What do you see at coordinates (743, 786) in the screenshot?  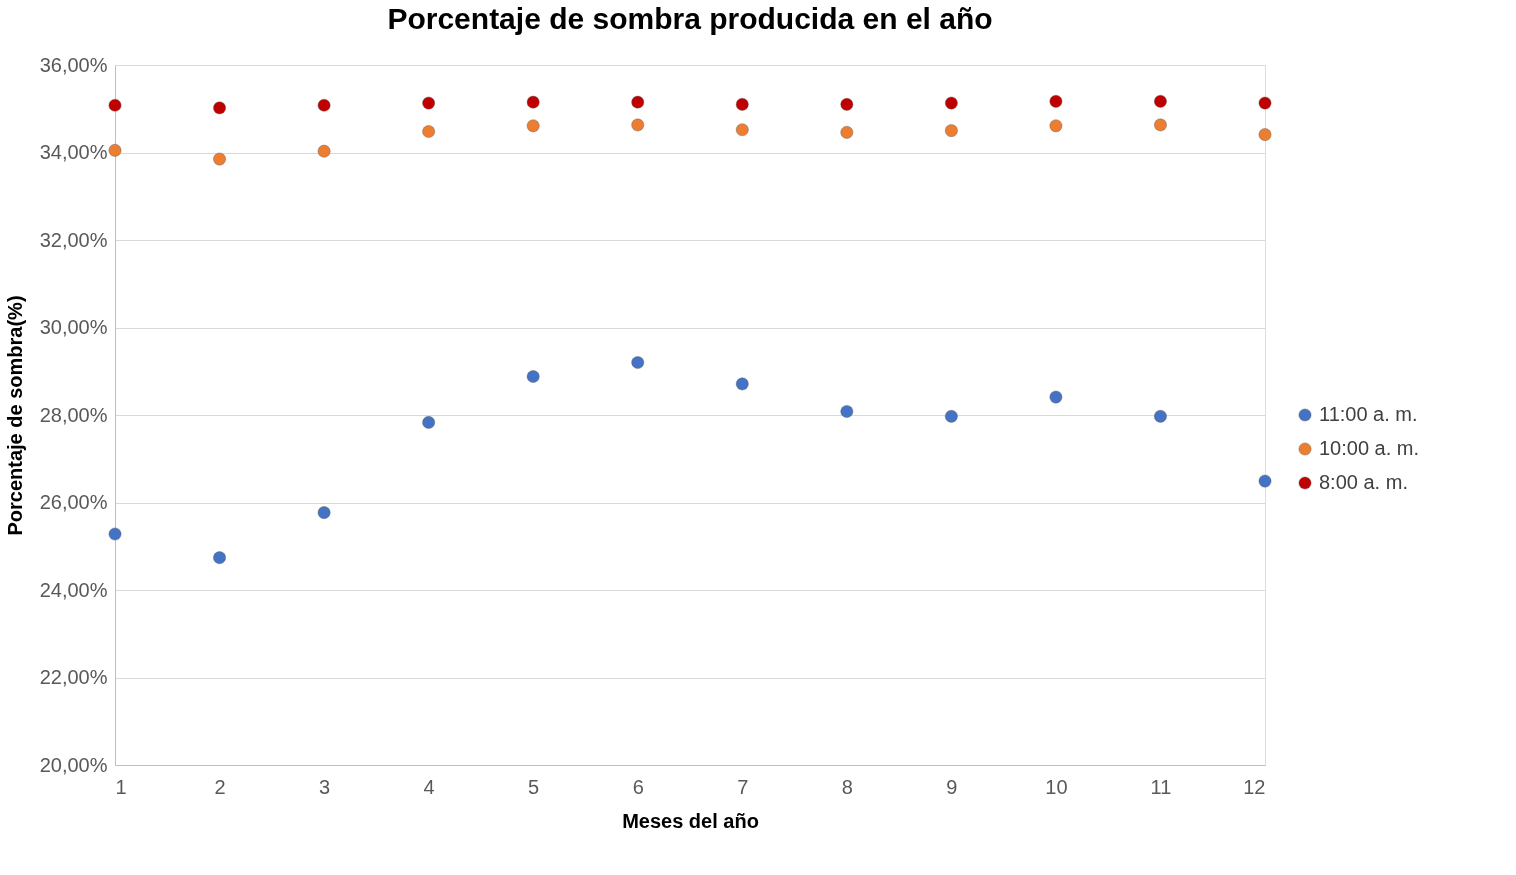 I see `x-tick-label: 7` at bounding box center [743, 786].